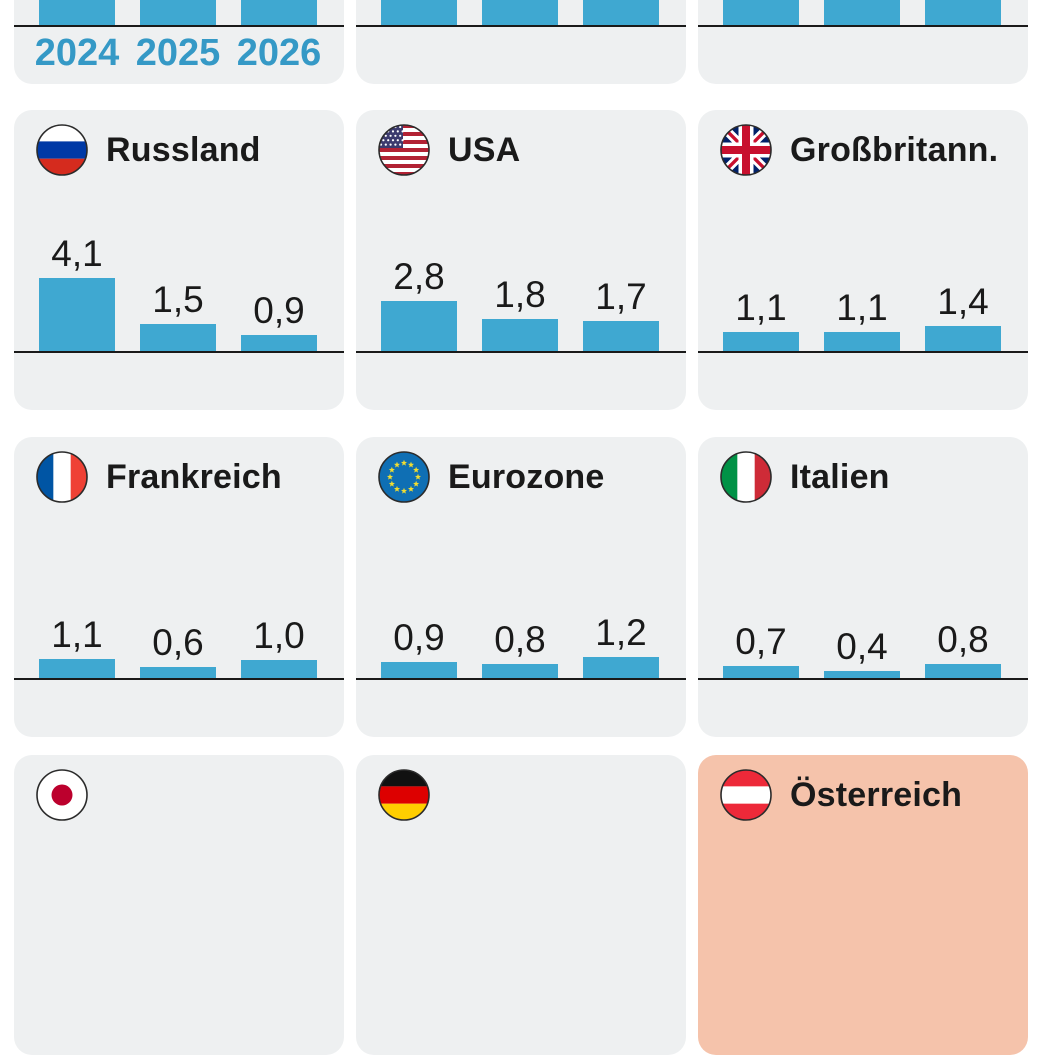 This screenshot has width=1039, height=1055. I want to click on bar-value-label: 0,6, so click(178, 642).